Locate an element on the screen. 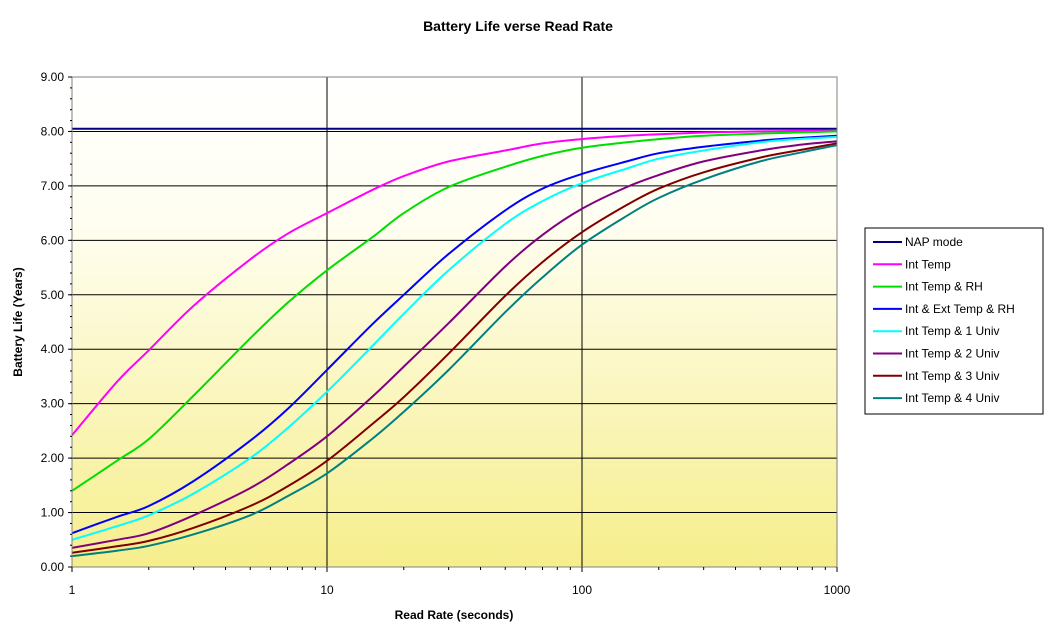 The width and height of the screenshot is (1053, 640). x-tick-label: 1000 is located at coordinates (837, 590).